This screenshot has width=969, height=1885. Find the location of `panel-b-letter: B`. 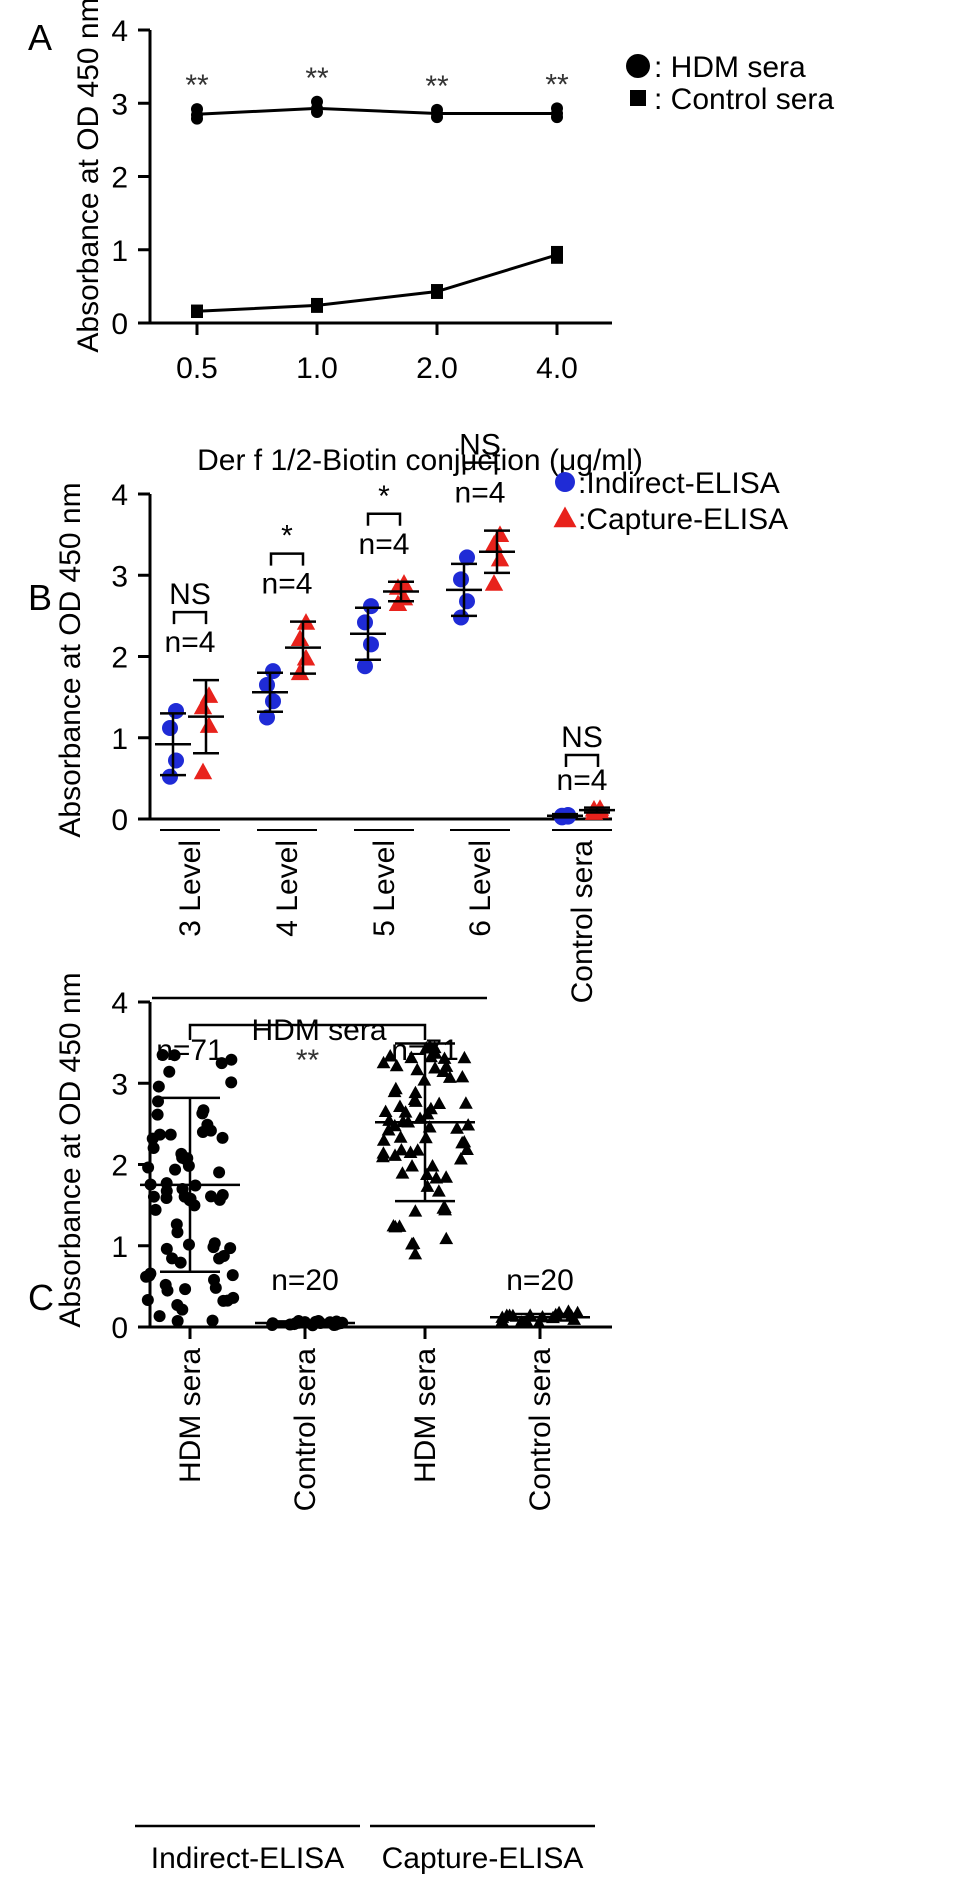

panel-b-letter: B is located at coordinates (40, 597).